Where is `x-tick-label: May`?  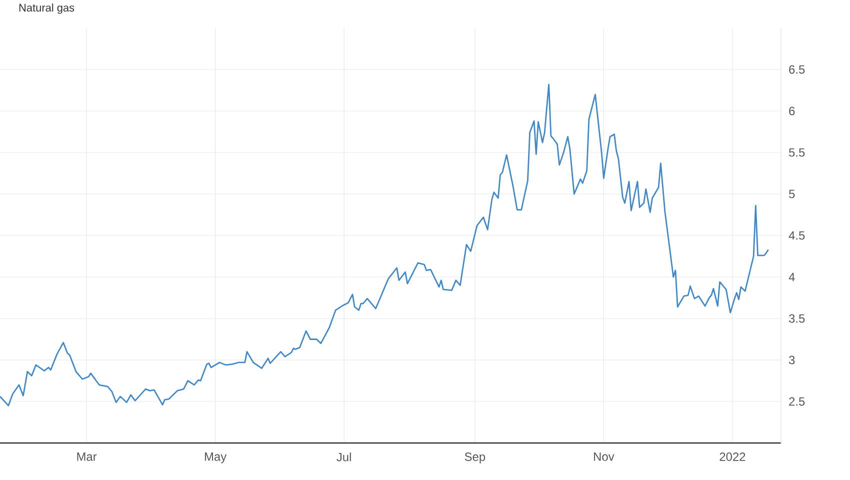 x-tick-label: May is located at coordinates (215, 458).